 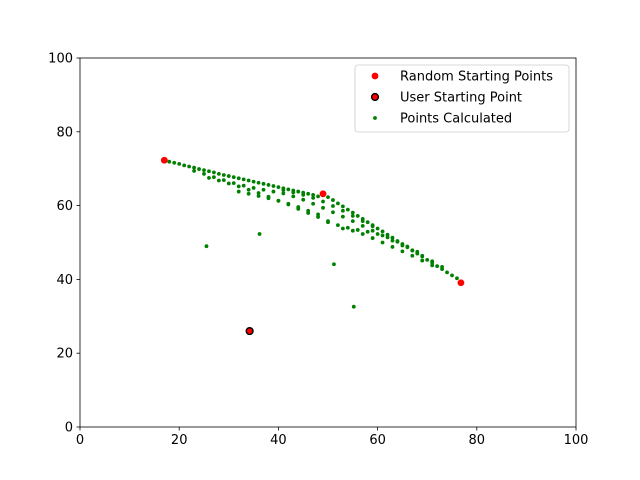 What do you see at coordinates (60, 59) in the screenshot?
I see `y-tick-label: 100` at bounding box center [60, 59].